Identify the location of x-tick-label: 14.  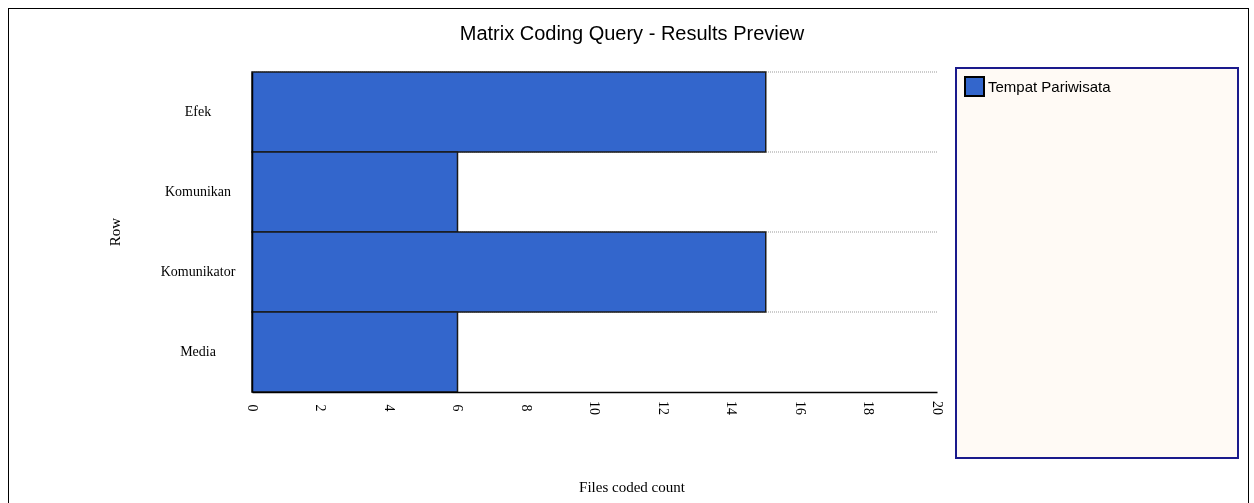
(732, 408).